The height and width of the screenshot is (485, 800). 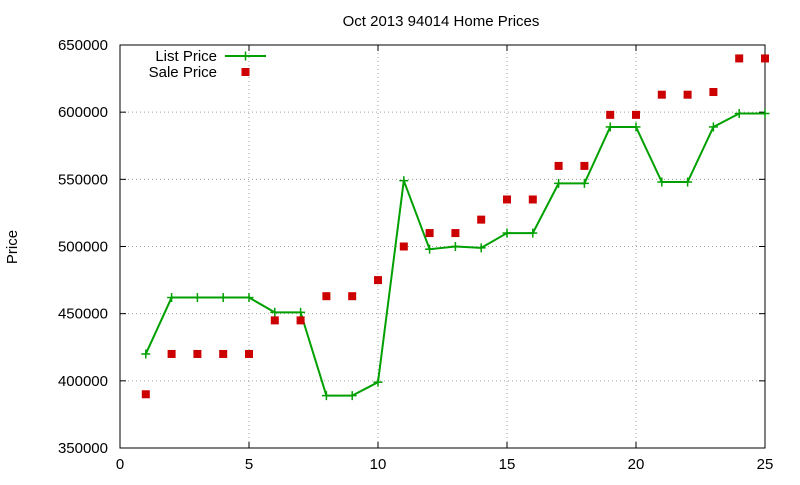 I want to click on x-tick-label: 20, so click(x=636, y=464).